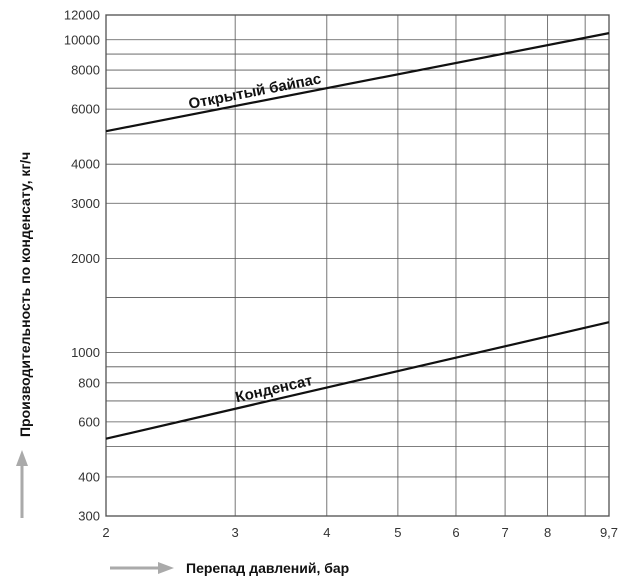  I want to click on y-tick-label: 2000, so click(85, 258).